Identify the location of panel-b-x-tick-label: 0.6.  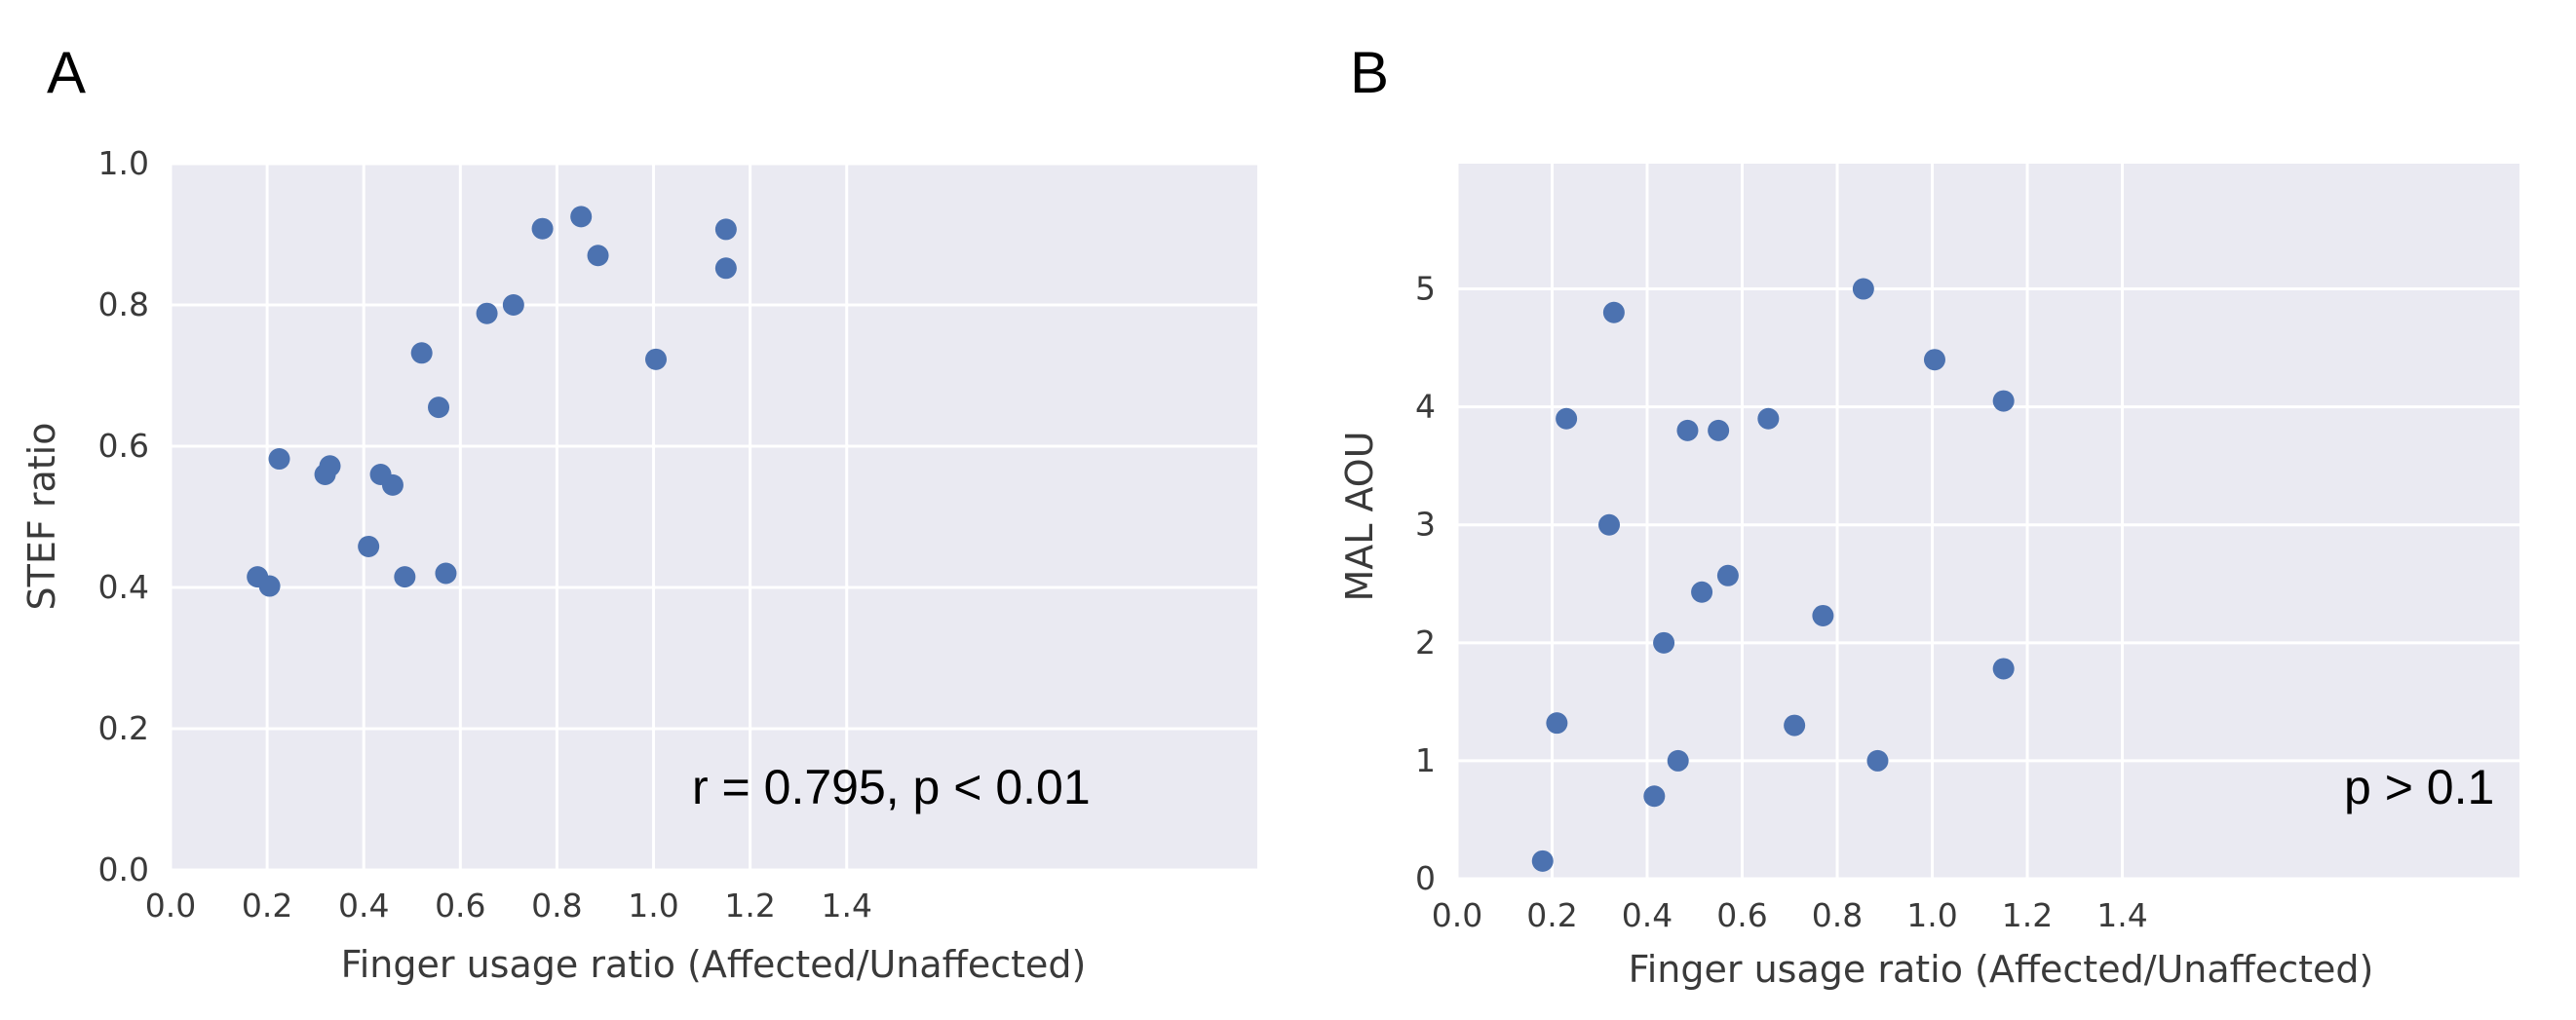
(1741, 915).